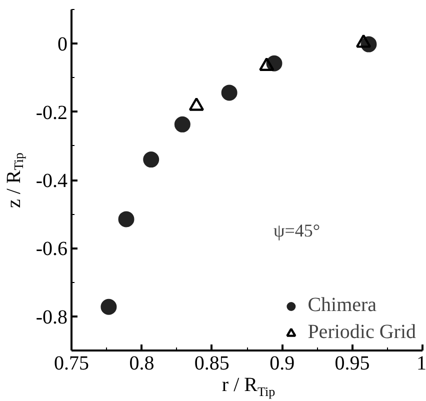 This screenshot has height=401, width=426. I want to click on annotation: ψ=45°, so click(297, 230).